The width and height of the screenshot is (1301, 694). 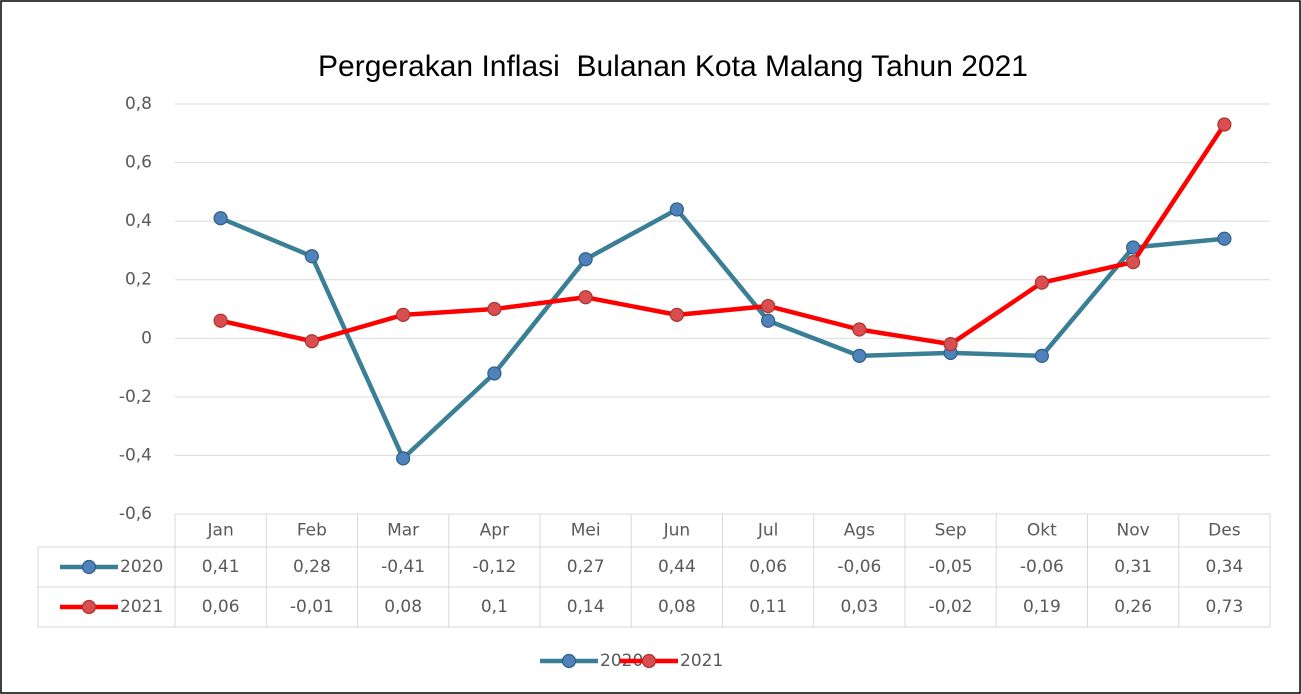 What do you see at coordinates (138, 280) in the screenshot?
I see `y-tick-label: 0,2` at bounding box center [138, 280].